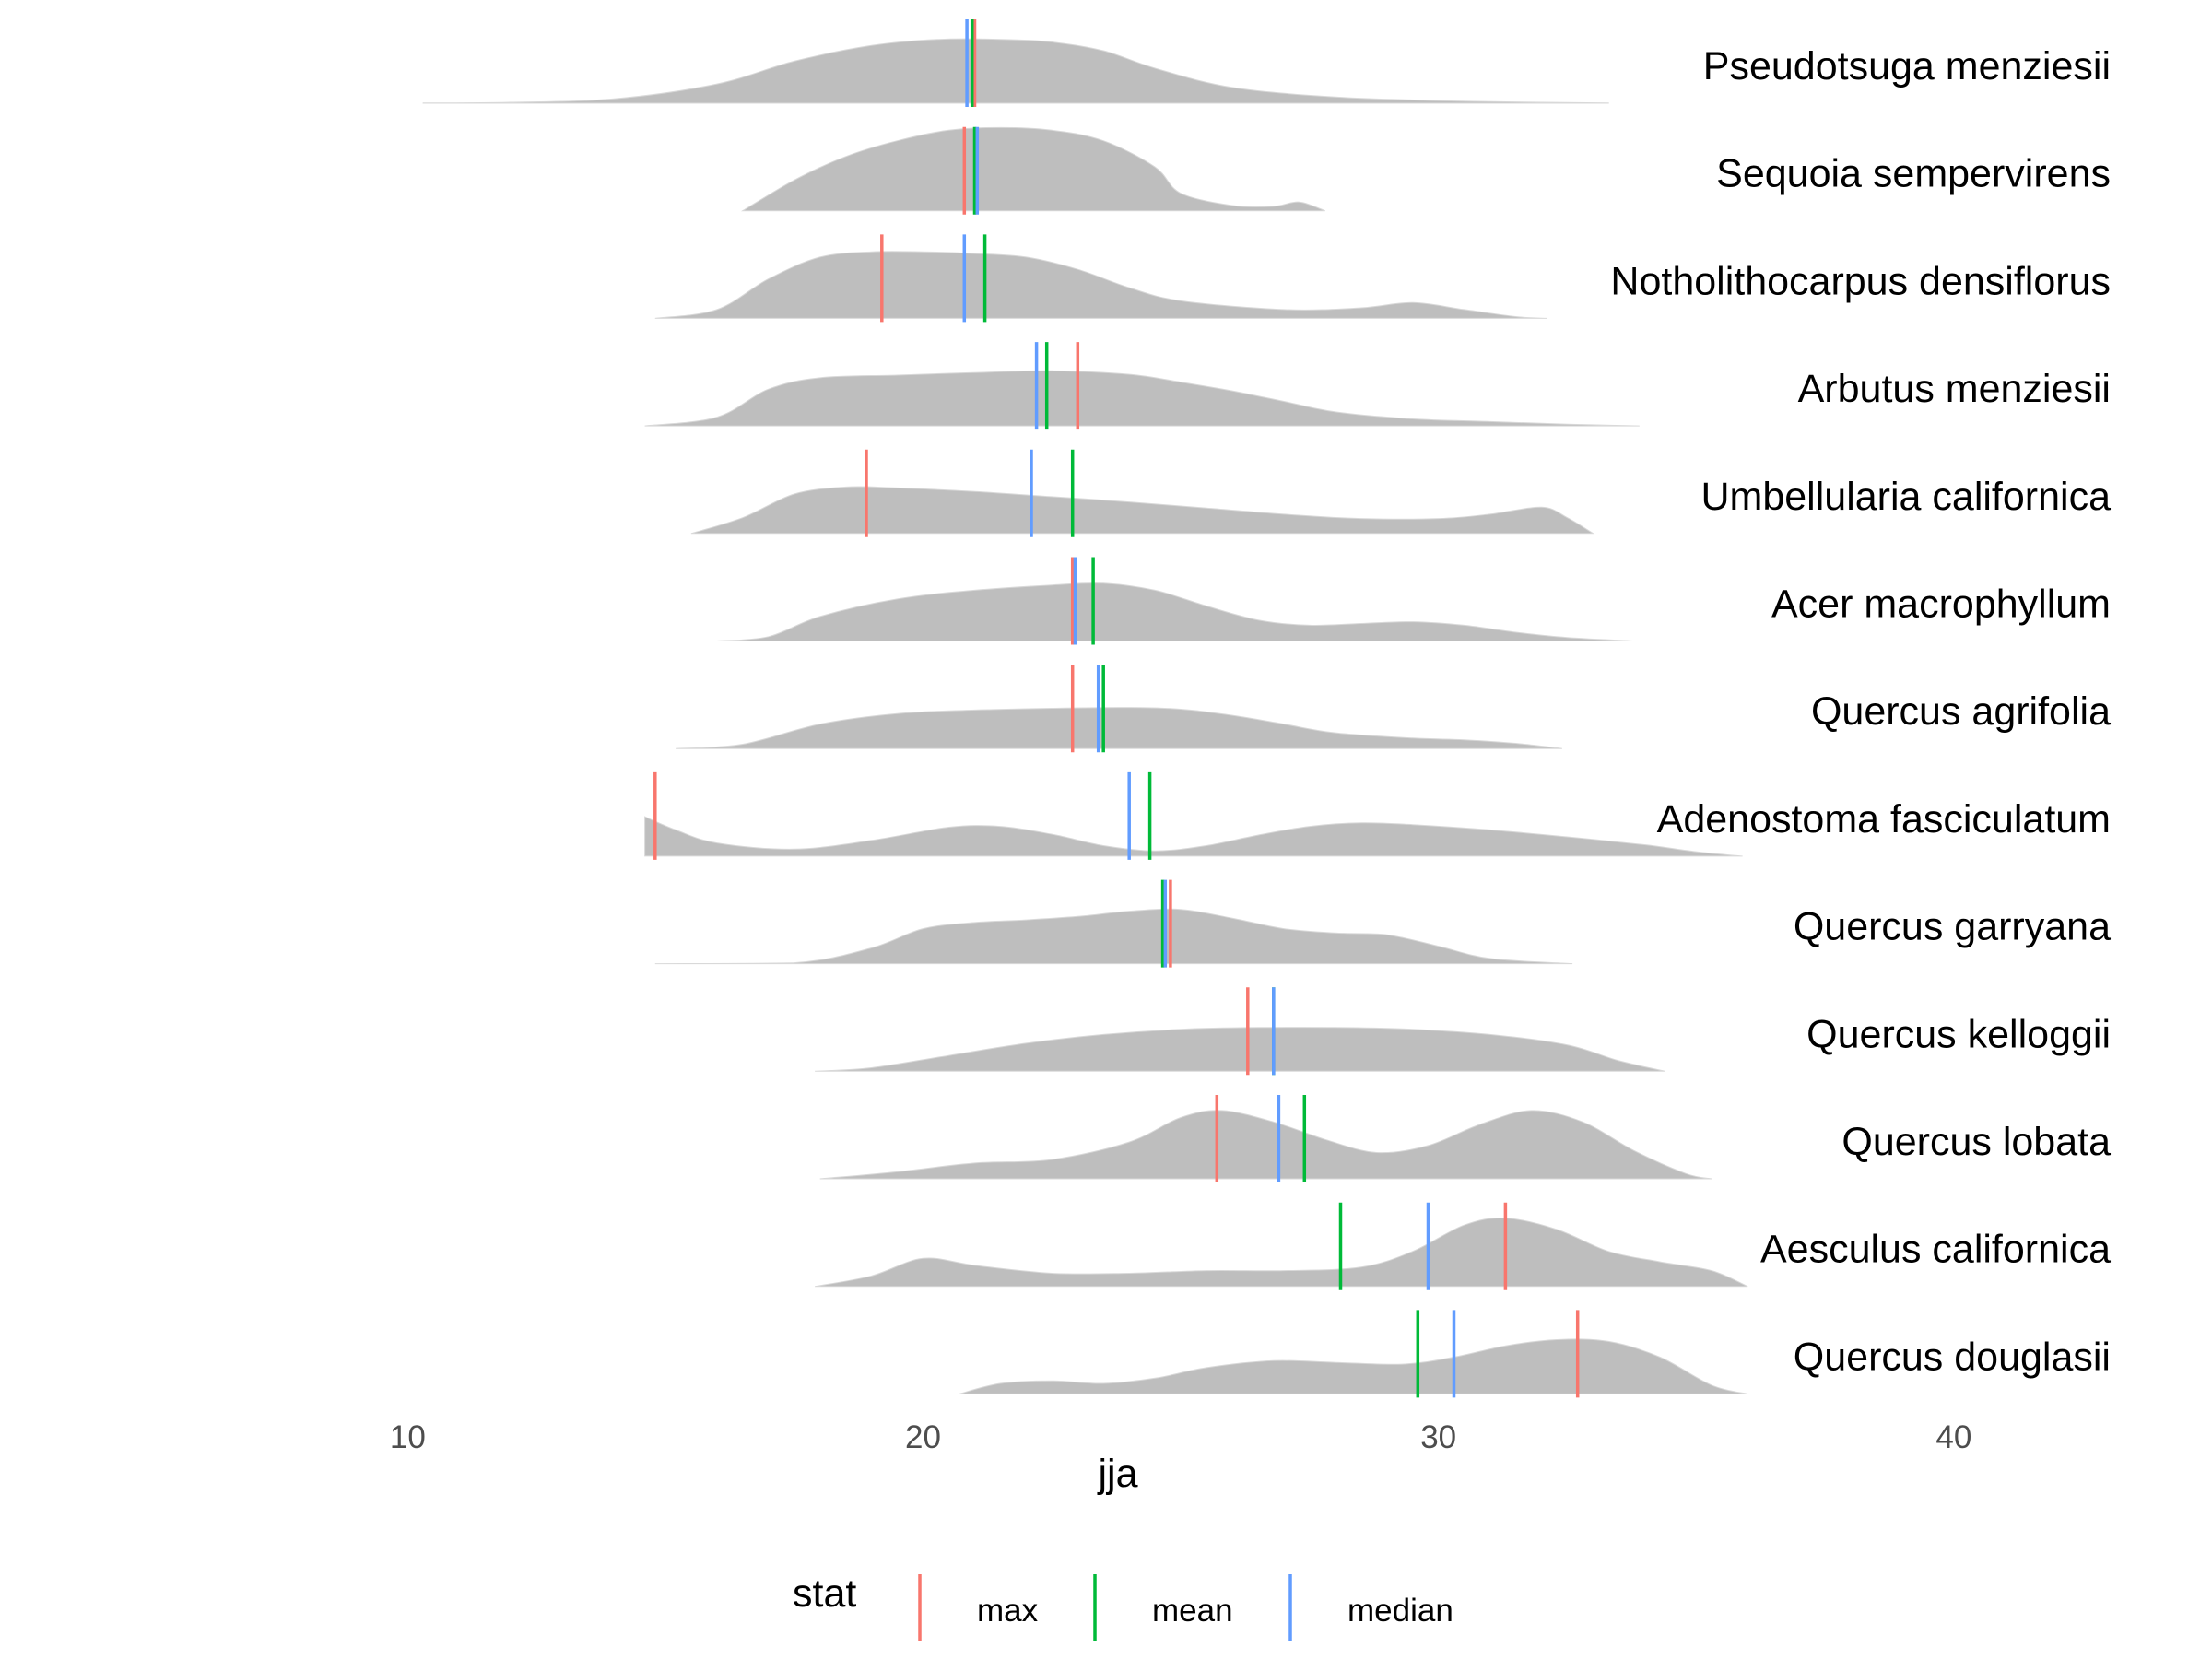 Image resolution: width=2212 pixels, height=1659 pixels. I want to click on density-pseudotsuga-menziesii, so click(1015, 71).